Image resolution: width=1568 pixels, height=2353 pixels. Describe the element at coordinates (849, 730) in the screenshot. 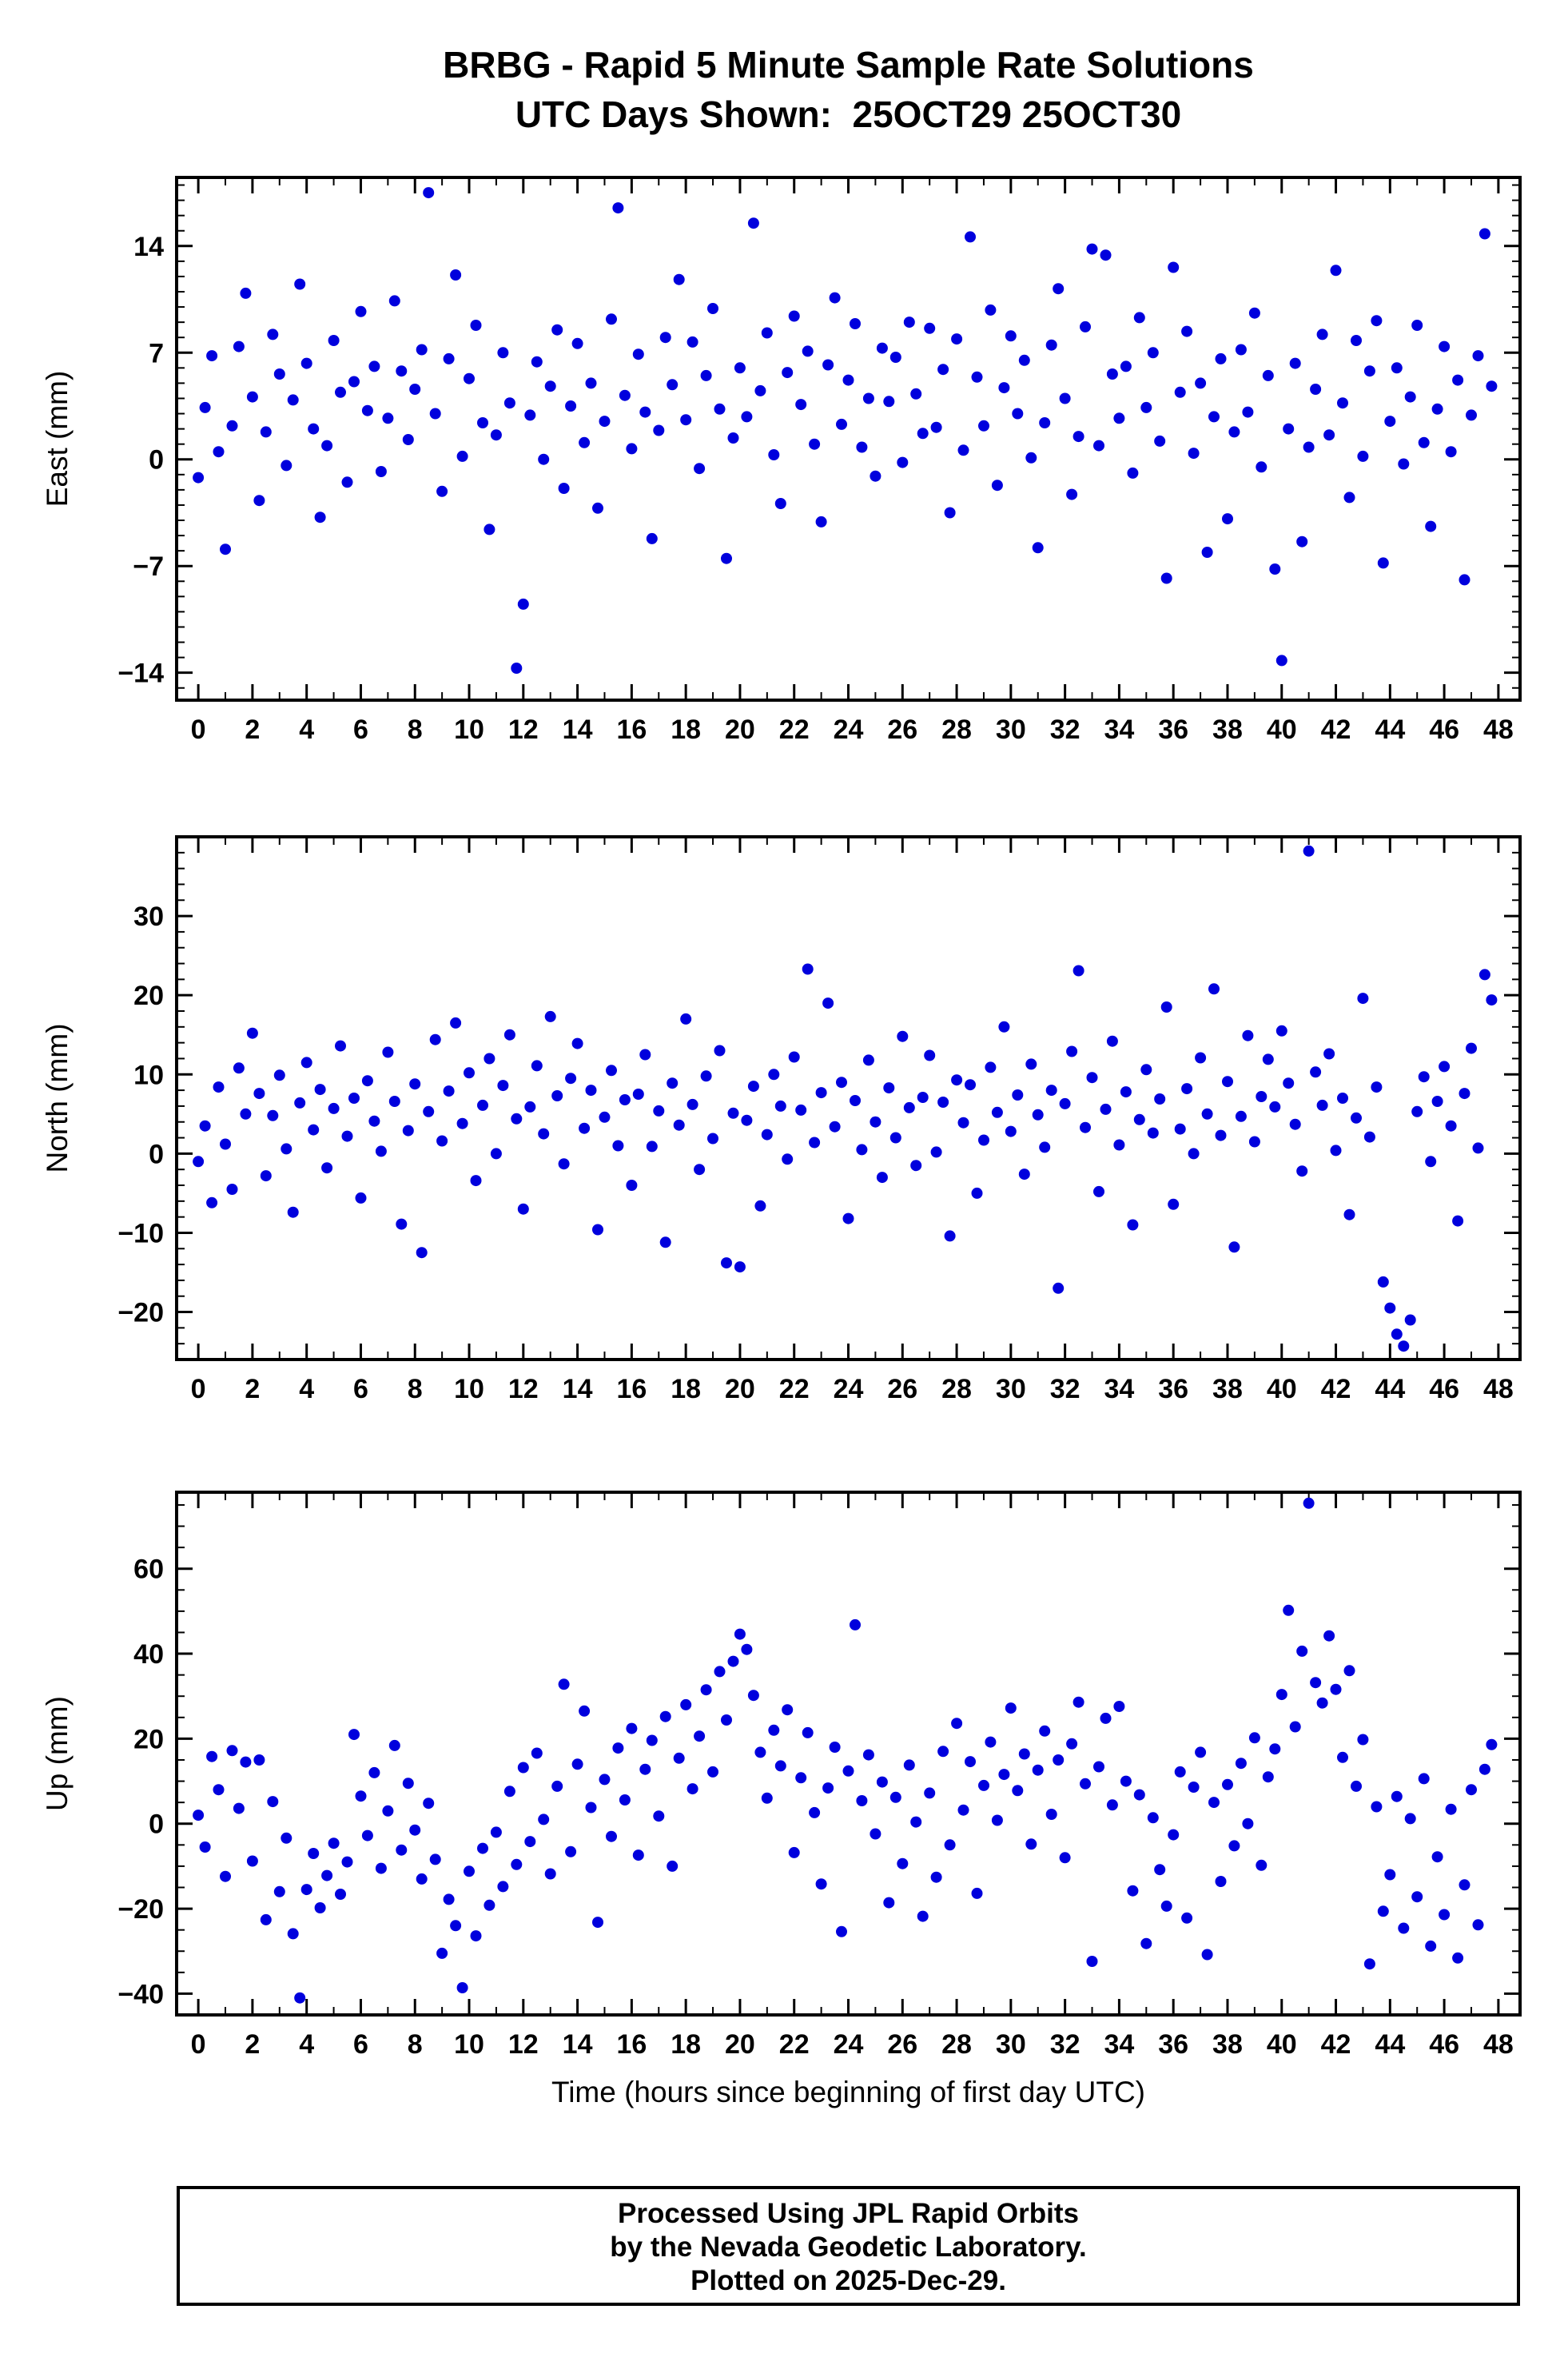

I see `x-tick-label: 24` at that location.